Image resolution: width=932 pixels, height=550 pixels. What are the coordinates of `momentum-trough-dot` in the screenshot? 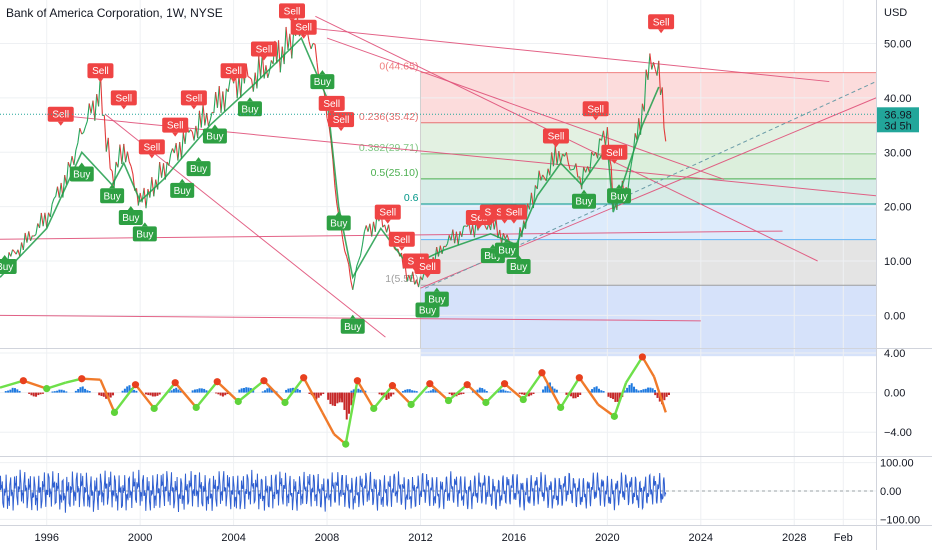 It's located at (486, 402).